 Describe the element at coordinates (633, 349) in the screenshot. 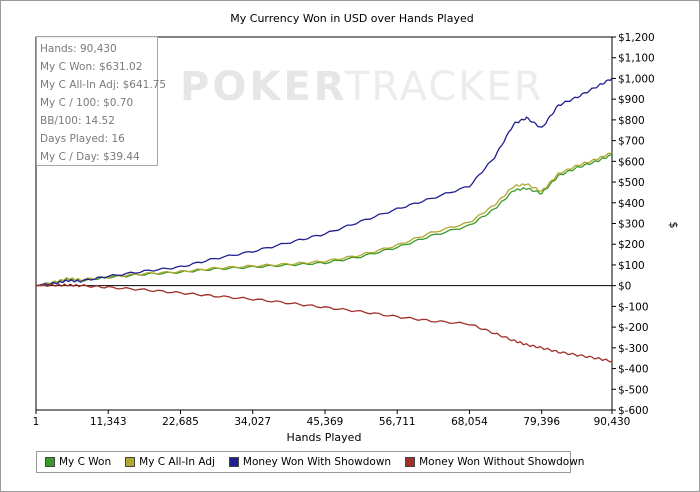

I see `y-tick-label: $-300` at that location.